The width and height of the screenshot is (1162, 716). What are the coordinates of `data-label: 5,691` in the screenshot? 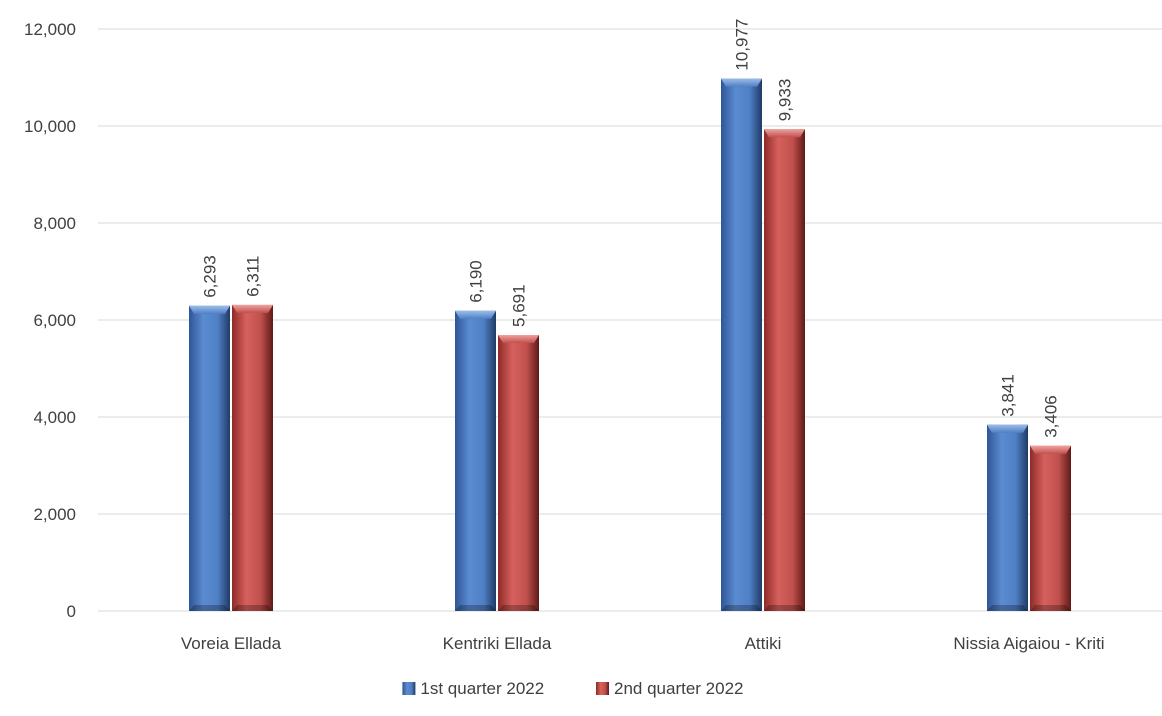 It's located at (519, 305).